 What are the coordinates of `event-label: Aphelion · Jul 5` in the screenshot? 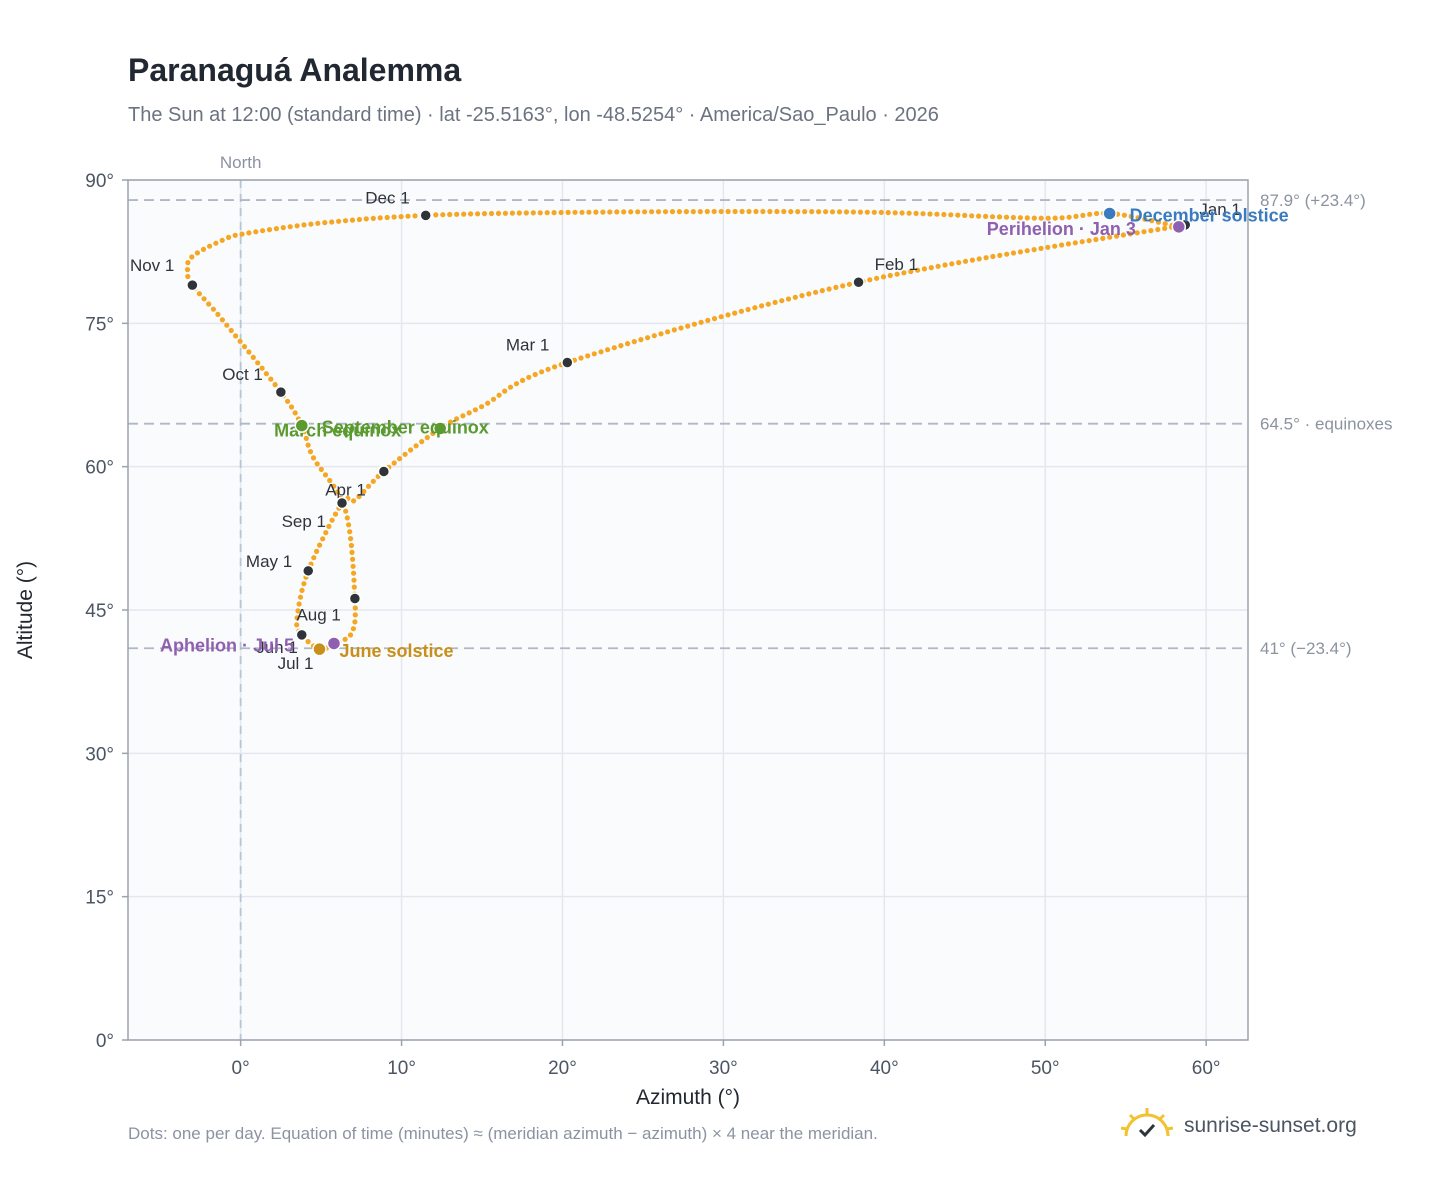 It's located at (227, 645).